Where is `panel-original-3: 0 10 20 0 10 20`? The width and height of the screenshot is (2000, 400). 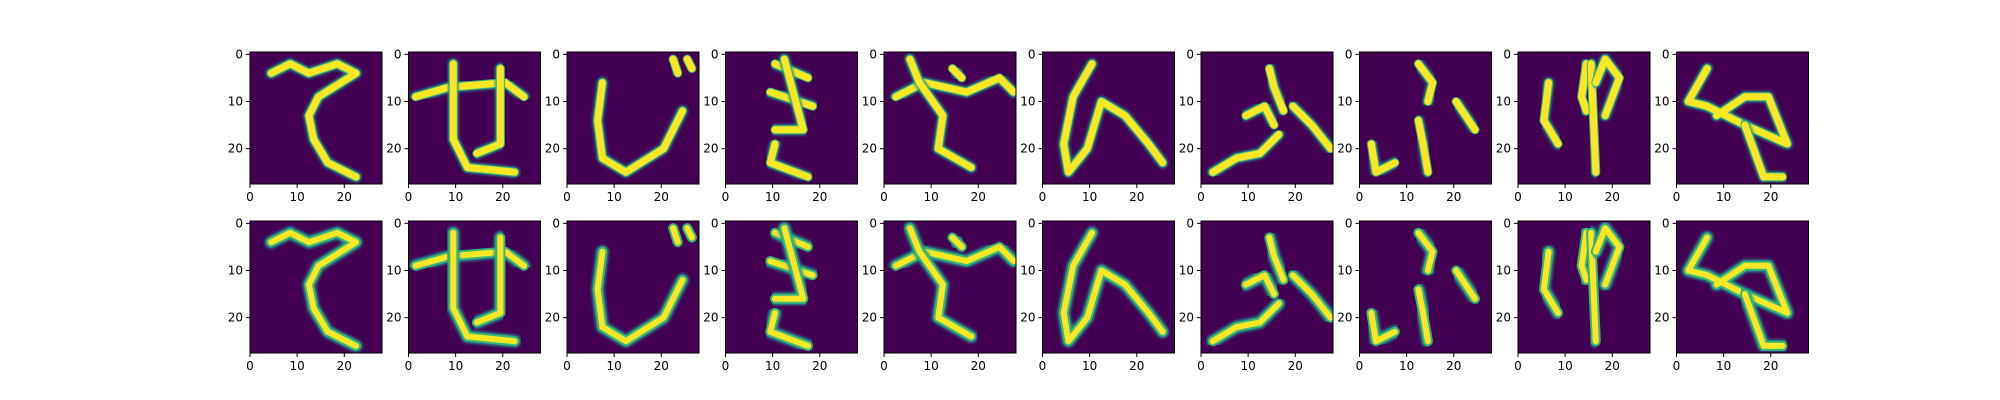 panel-original-3: 0 10 20 0 10 20 is located at coordinates (622, 125).